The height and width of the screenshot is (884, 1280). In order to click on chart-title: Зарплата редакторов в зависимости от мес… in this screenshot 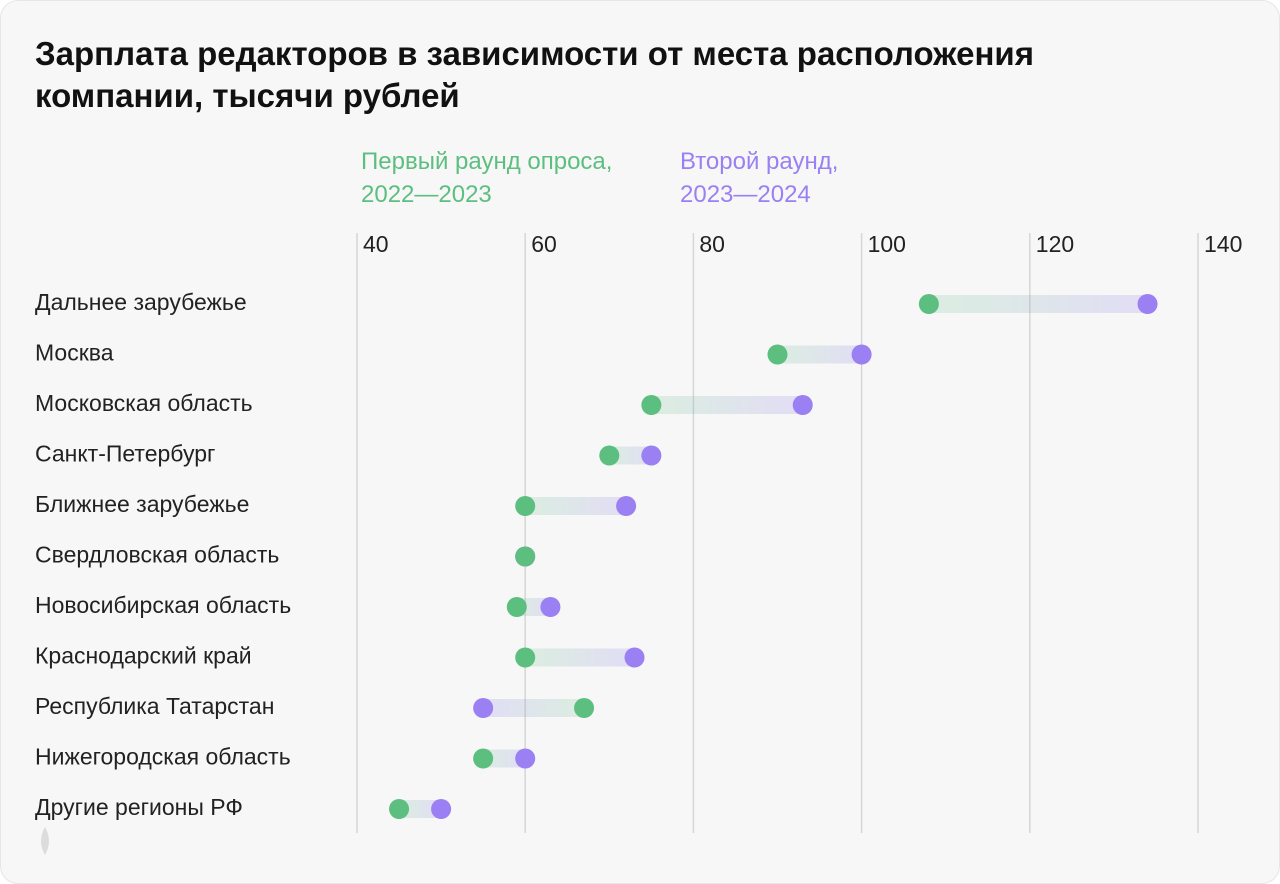, I will do `click(534, 74)`.